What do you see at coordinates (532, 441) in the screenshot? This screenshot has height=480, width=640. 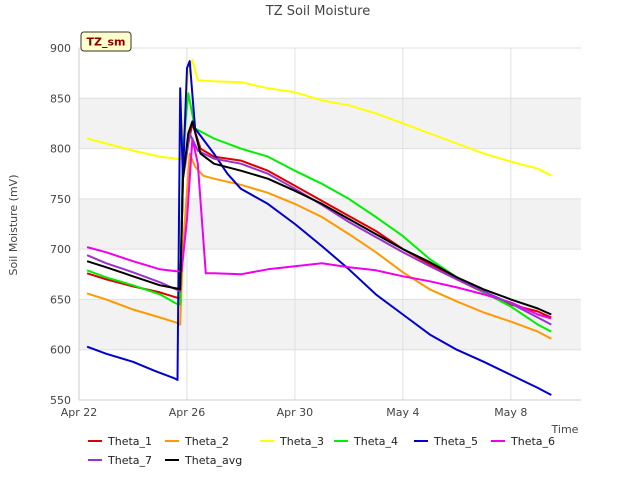 I see `legend-label-theta-6: Theta_6` at bounding box center [532, 441].